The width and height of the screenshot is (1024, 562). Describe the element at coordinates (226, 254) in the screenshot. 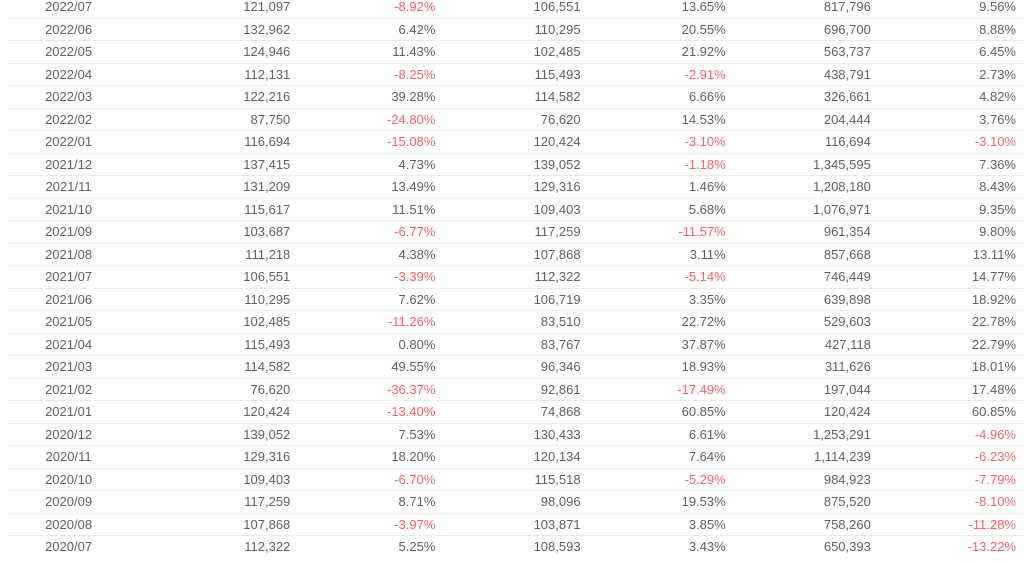

I see `value1-cell: 111,218` at that location.